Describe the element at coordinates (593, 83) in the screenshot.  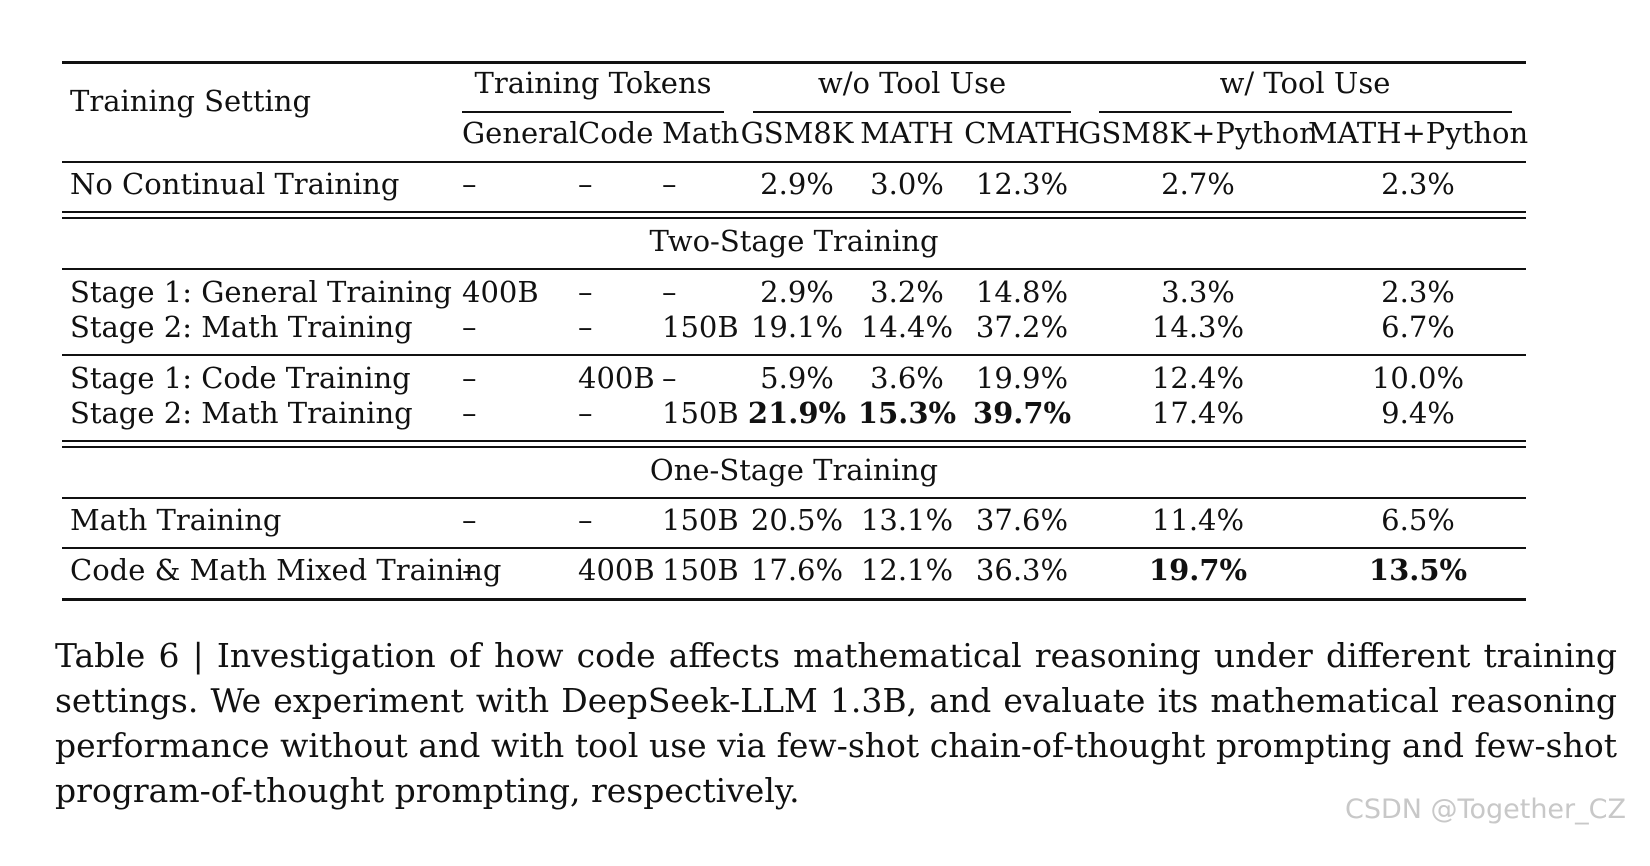
I see `header-group-label: Training Tokens` at that location.